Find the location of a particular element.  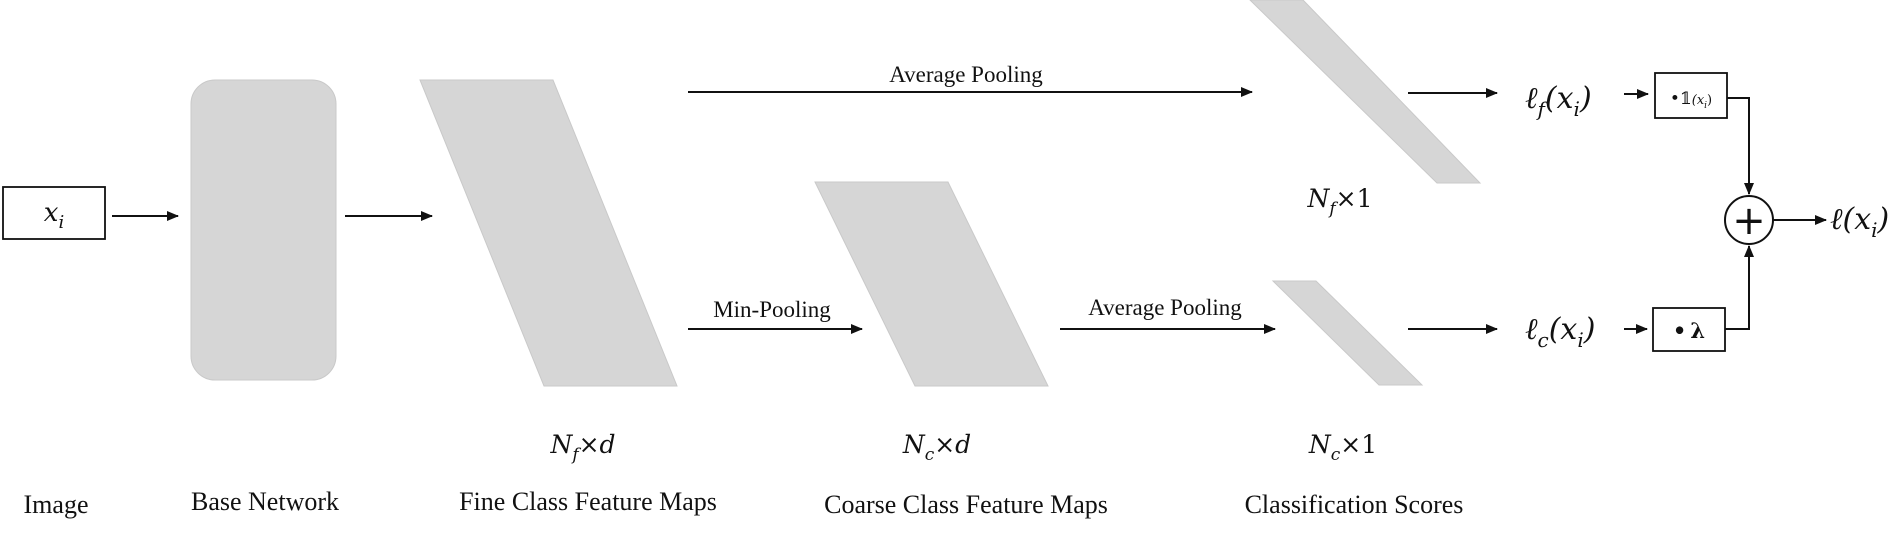

coarse-multiplier-label: • λ is located at coordinates (1689, 330).